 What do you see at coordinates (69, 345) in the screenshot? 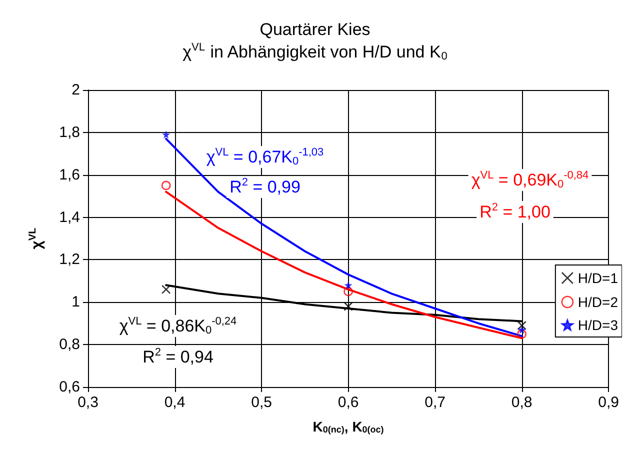
I see `y-tick-label: 0,8` at bounding box center [69, 345].